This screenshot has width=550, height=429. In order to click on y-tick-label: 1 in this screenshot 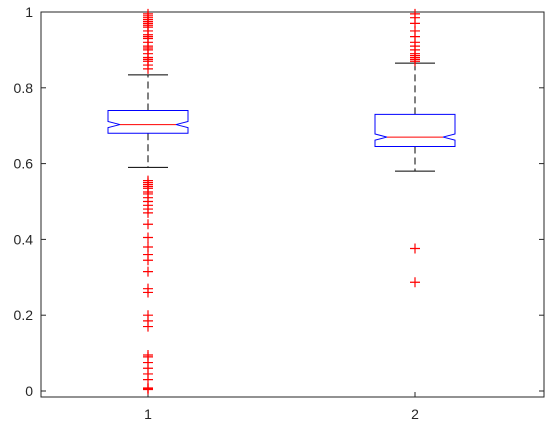, I will do `click(29, 12)`.